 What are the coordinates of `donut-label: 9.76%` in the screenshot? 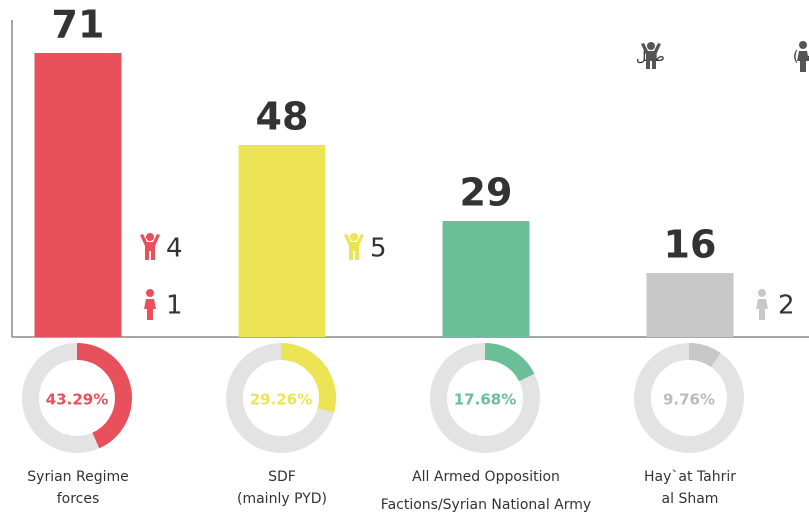 It's located at (689, 400).